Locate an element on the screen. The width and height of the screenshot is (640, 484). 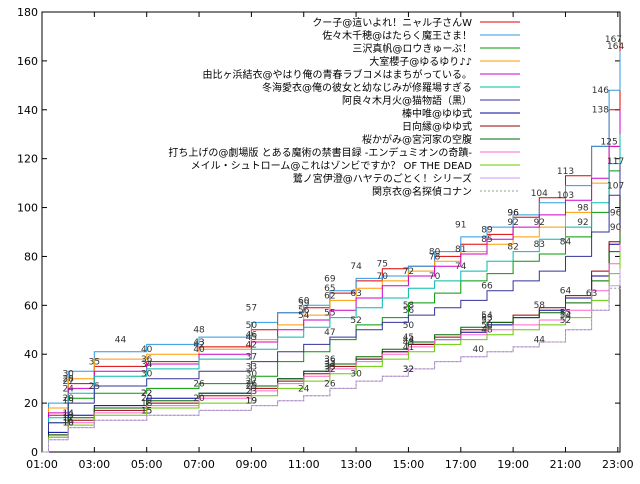
data-label: 48 is located at coordinates (487, 331).